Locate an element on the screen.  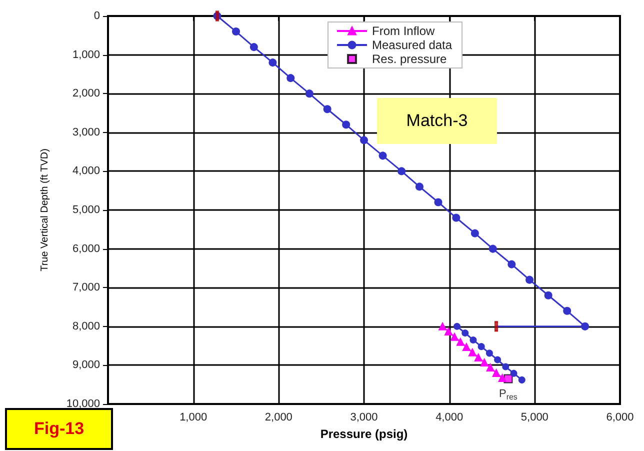
x-tick-label: 1,000 is located at coordinates (194, 418).